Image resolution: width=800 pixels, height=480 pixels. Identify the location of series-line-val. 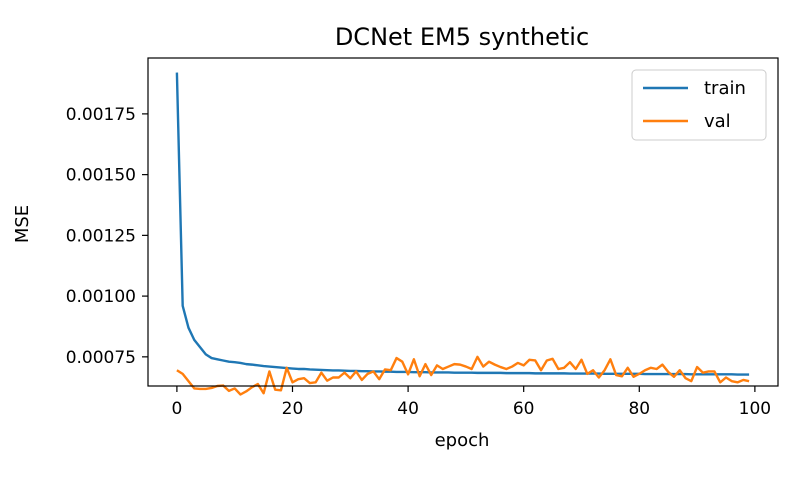
(463, 375).